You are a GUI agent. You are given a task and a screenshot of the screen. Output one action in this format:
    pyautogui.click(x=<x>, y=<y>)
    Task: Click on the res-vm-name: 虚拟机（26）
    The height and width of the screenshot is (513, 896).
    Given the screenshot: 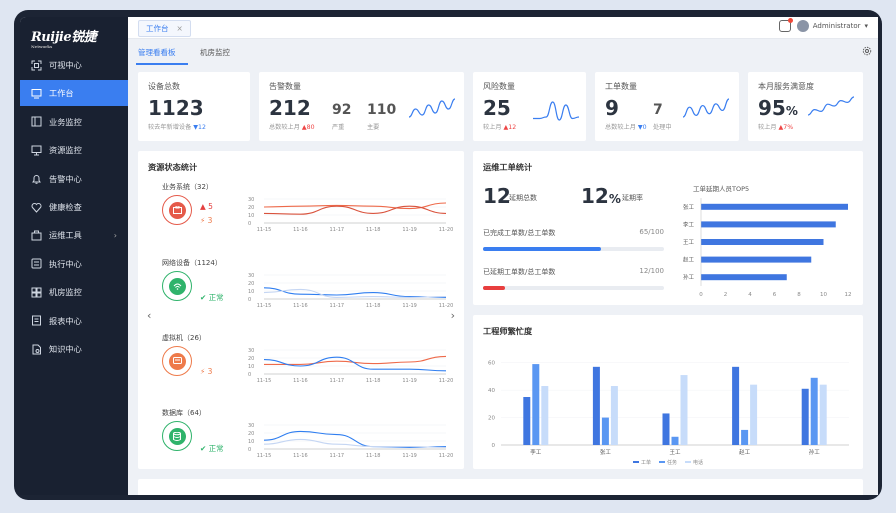 What is the action you would take?
    pyautogui.click(x=184, y=338)
    